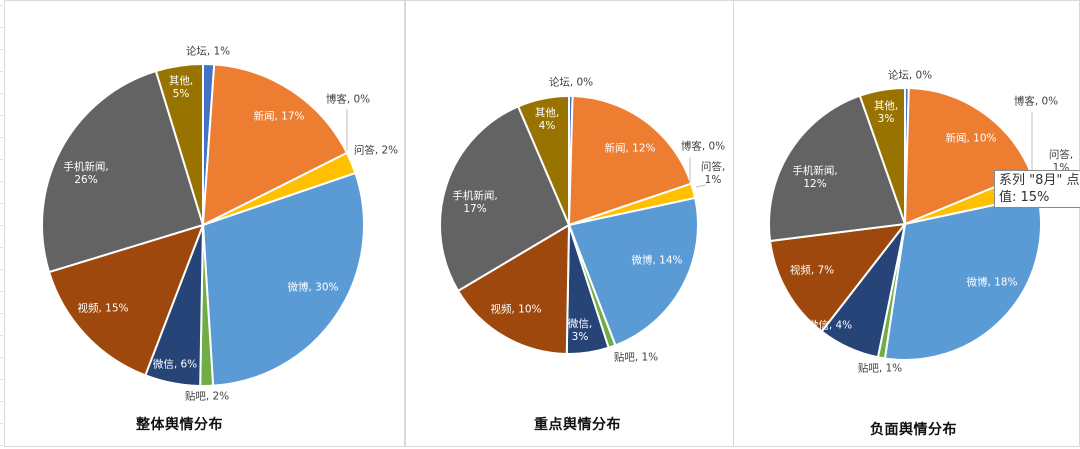 This screenshot has width=1080, height=449. Describe the element at coordinates (516, 309) in the screenshot. I see `data-label: 视频, 10%` at that location.